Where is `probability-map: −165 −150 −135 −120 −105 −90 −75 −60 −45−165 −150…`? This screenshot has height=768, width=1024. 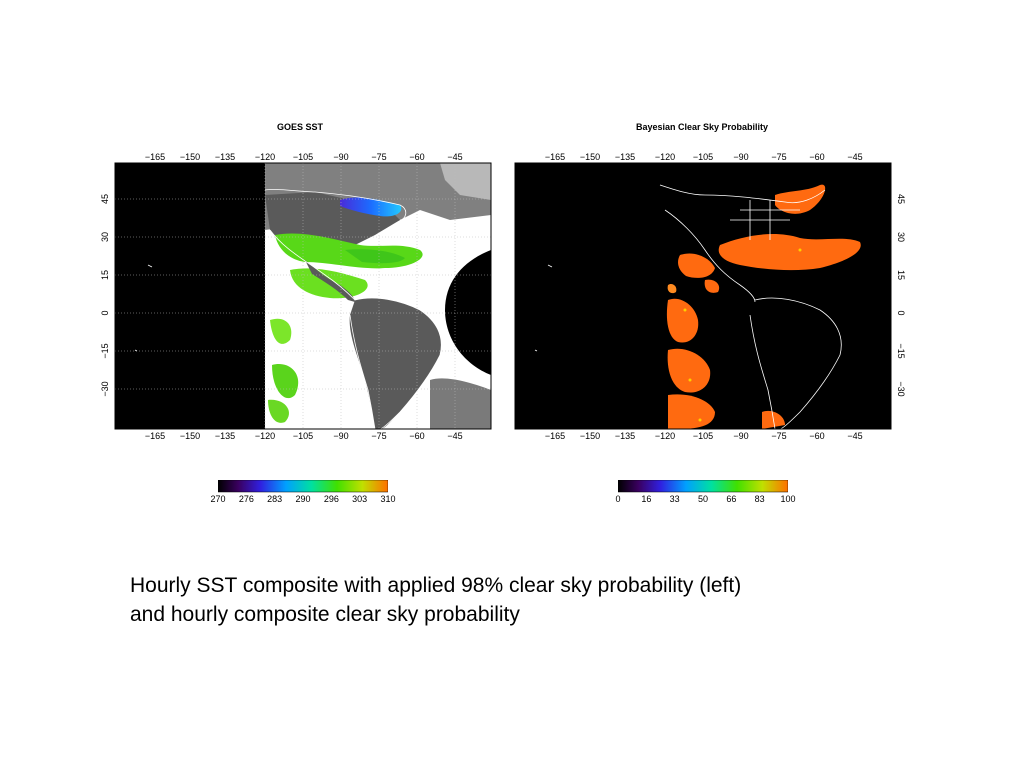
probability-map: −165 −150 −135 −120 −105 −90 −75 −60 −45−165 −150… is located at coordinates (710, 296).